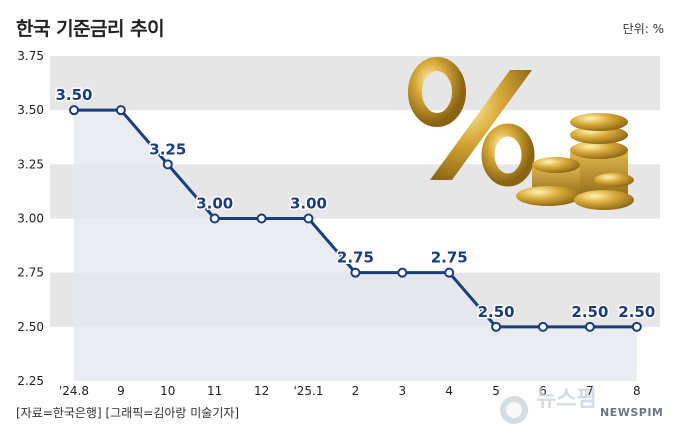  What do you see at coordinates (356, 391) in the screenshot?
I see `x-tick-label: 2` at bounding box center [356, 391].